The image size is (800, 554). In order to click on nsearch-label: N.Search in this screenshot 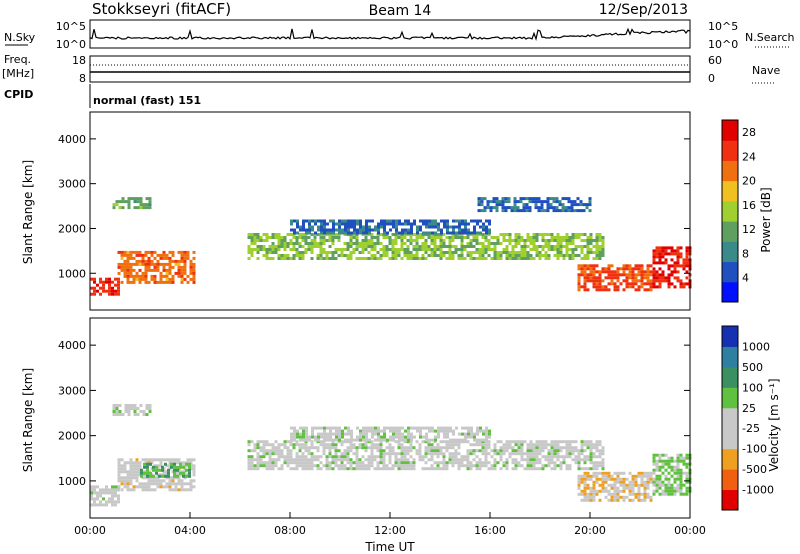, I will do `click(770, 37)`.